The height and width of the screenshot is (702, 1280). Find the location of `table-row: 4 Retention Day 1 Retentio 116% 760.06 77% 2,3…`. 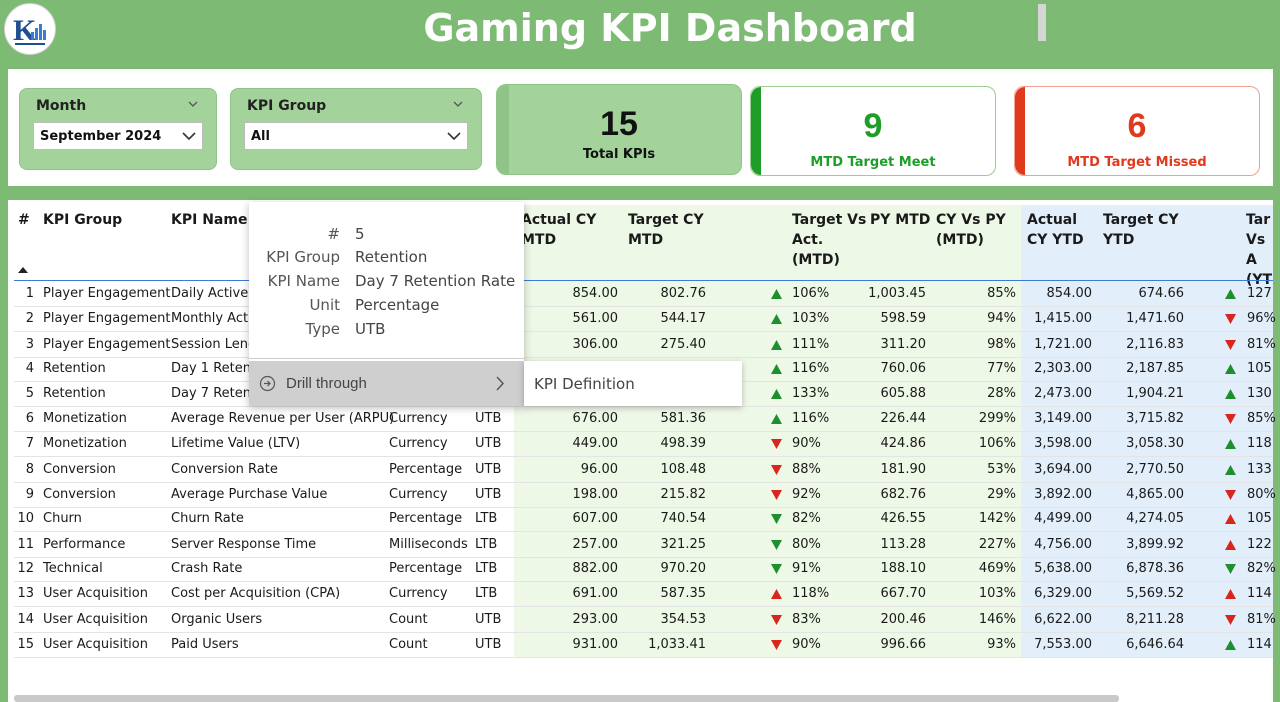

table-row: 4 Retention Day 1 Retentio 116% 760.06 77% 2,3… is located at coordinates (643, 368).